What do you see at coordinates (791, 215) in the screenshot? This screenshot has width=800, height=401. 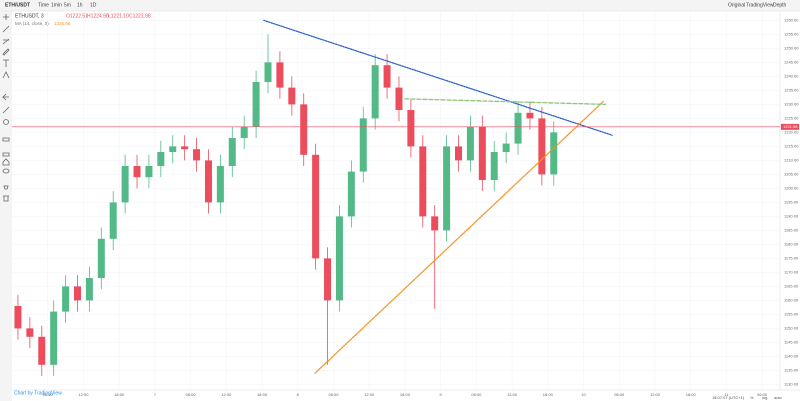 I see `y-tick-label: 1190.00` at bounding box center [791, 215].